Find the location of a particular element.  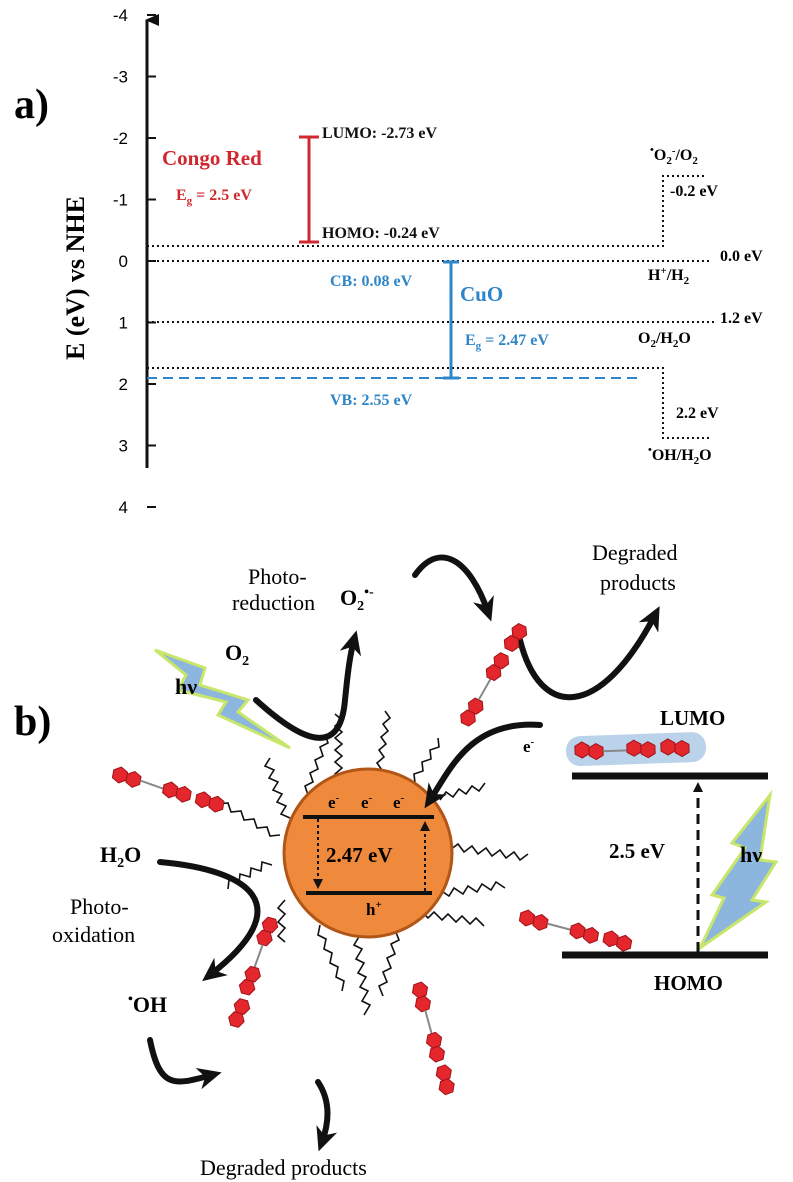

cuo-vb-label: VB: 2.55 eV is located at coordinates (371, 400).